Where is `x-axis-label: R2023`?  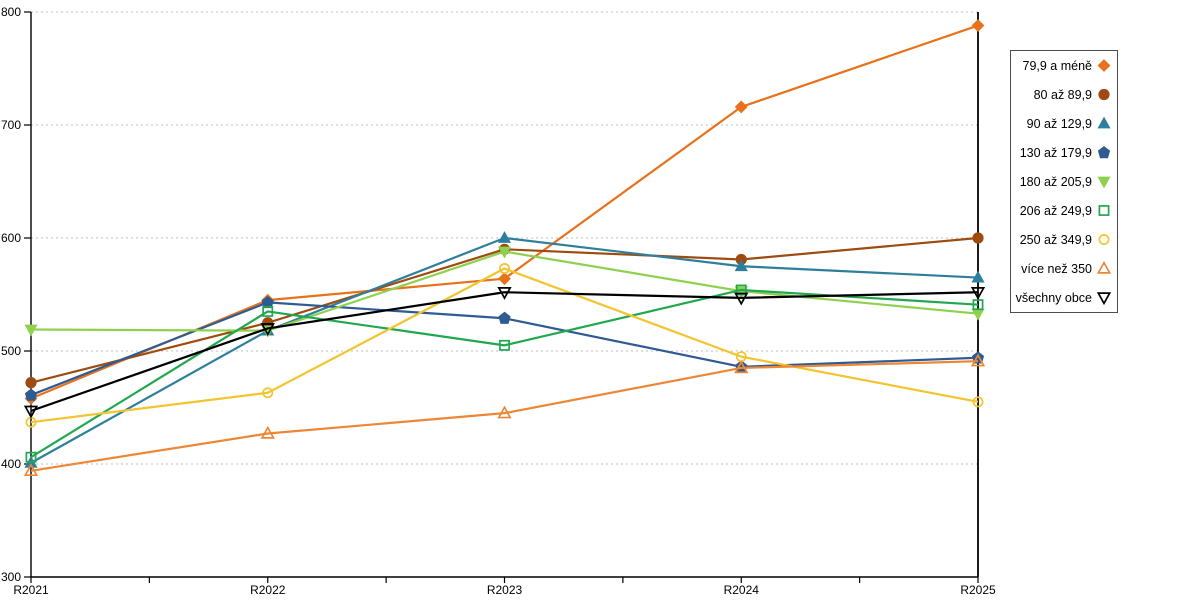
x-axis-label: R2023 is located at coordinates (505, 590).